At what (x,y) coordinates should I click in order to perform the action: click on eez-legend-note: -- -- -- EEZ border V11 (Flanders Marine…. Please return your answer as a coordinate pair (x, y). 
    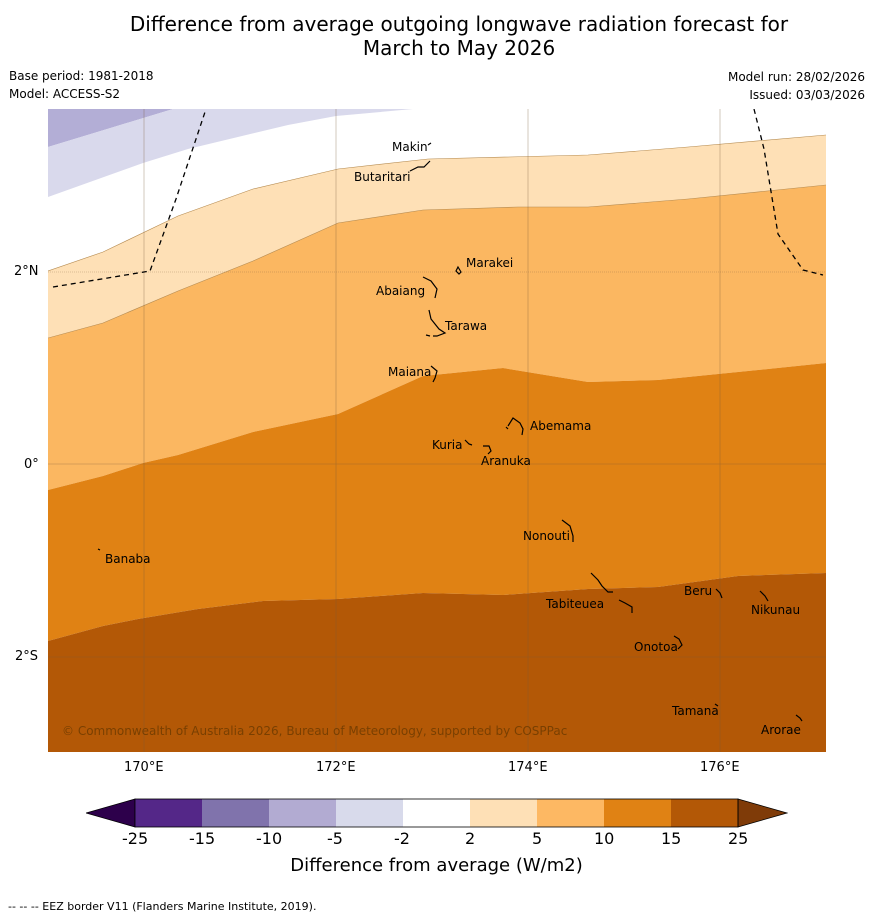
    Looking at the image, I should click on (162, 906).